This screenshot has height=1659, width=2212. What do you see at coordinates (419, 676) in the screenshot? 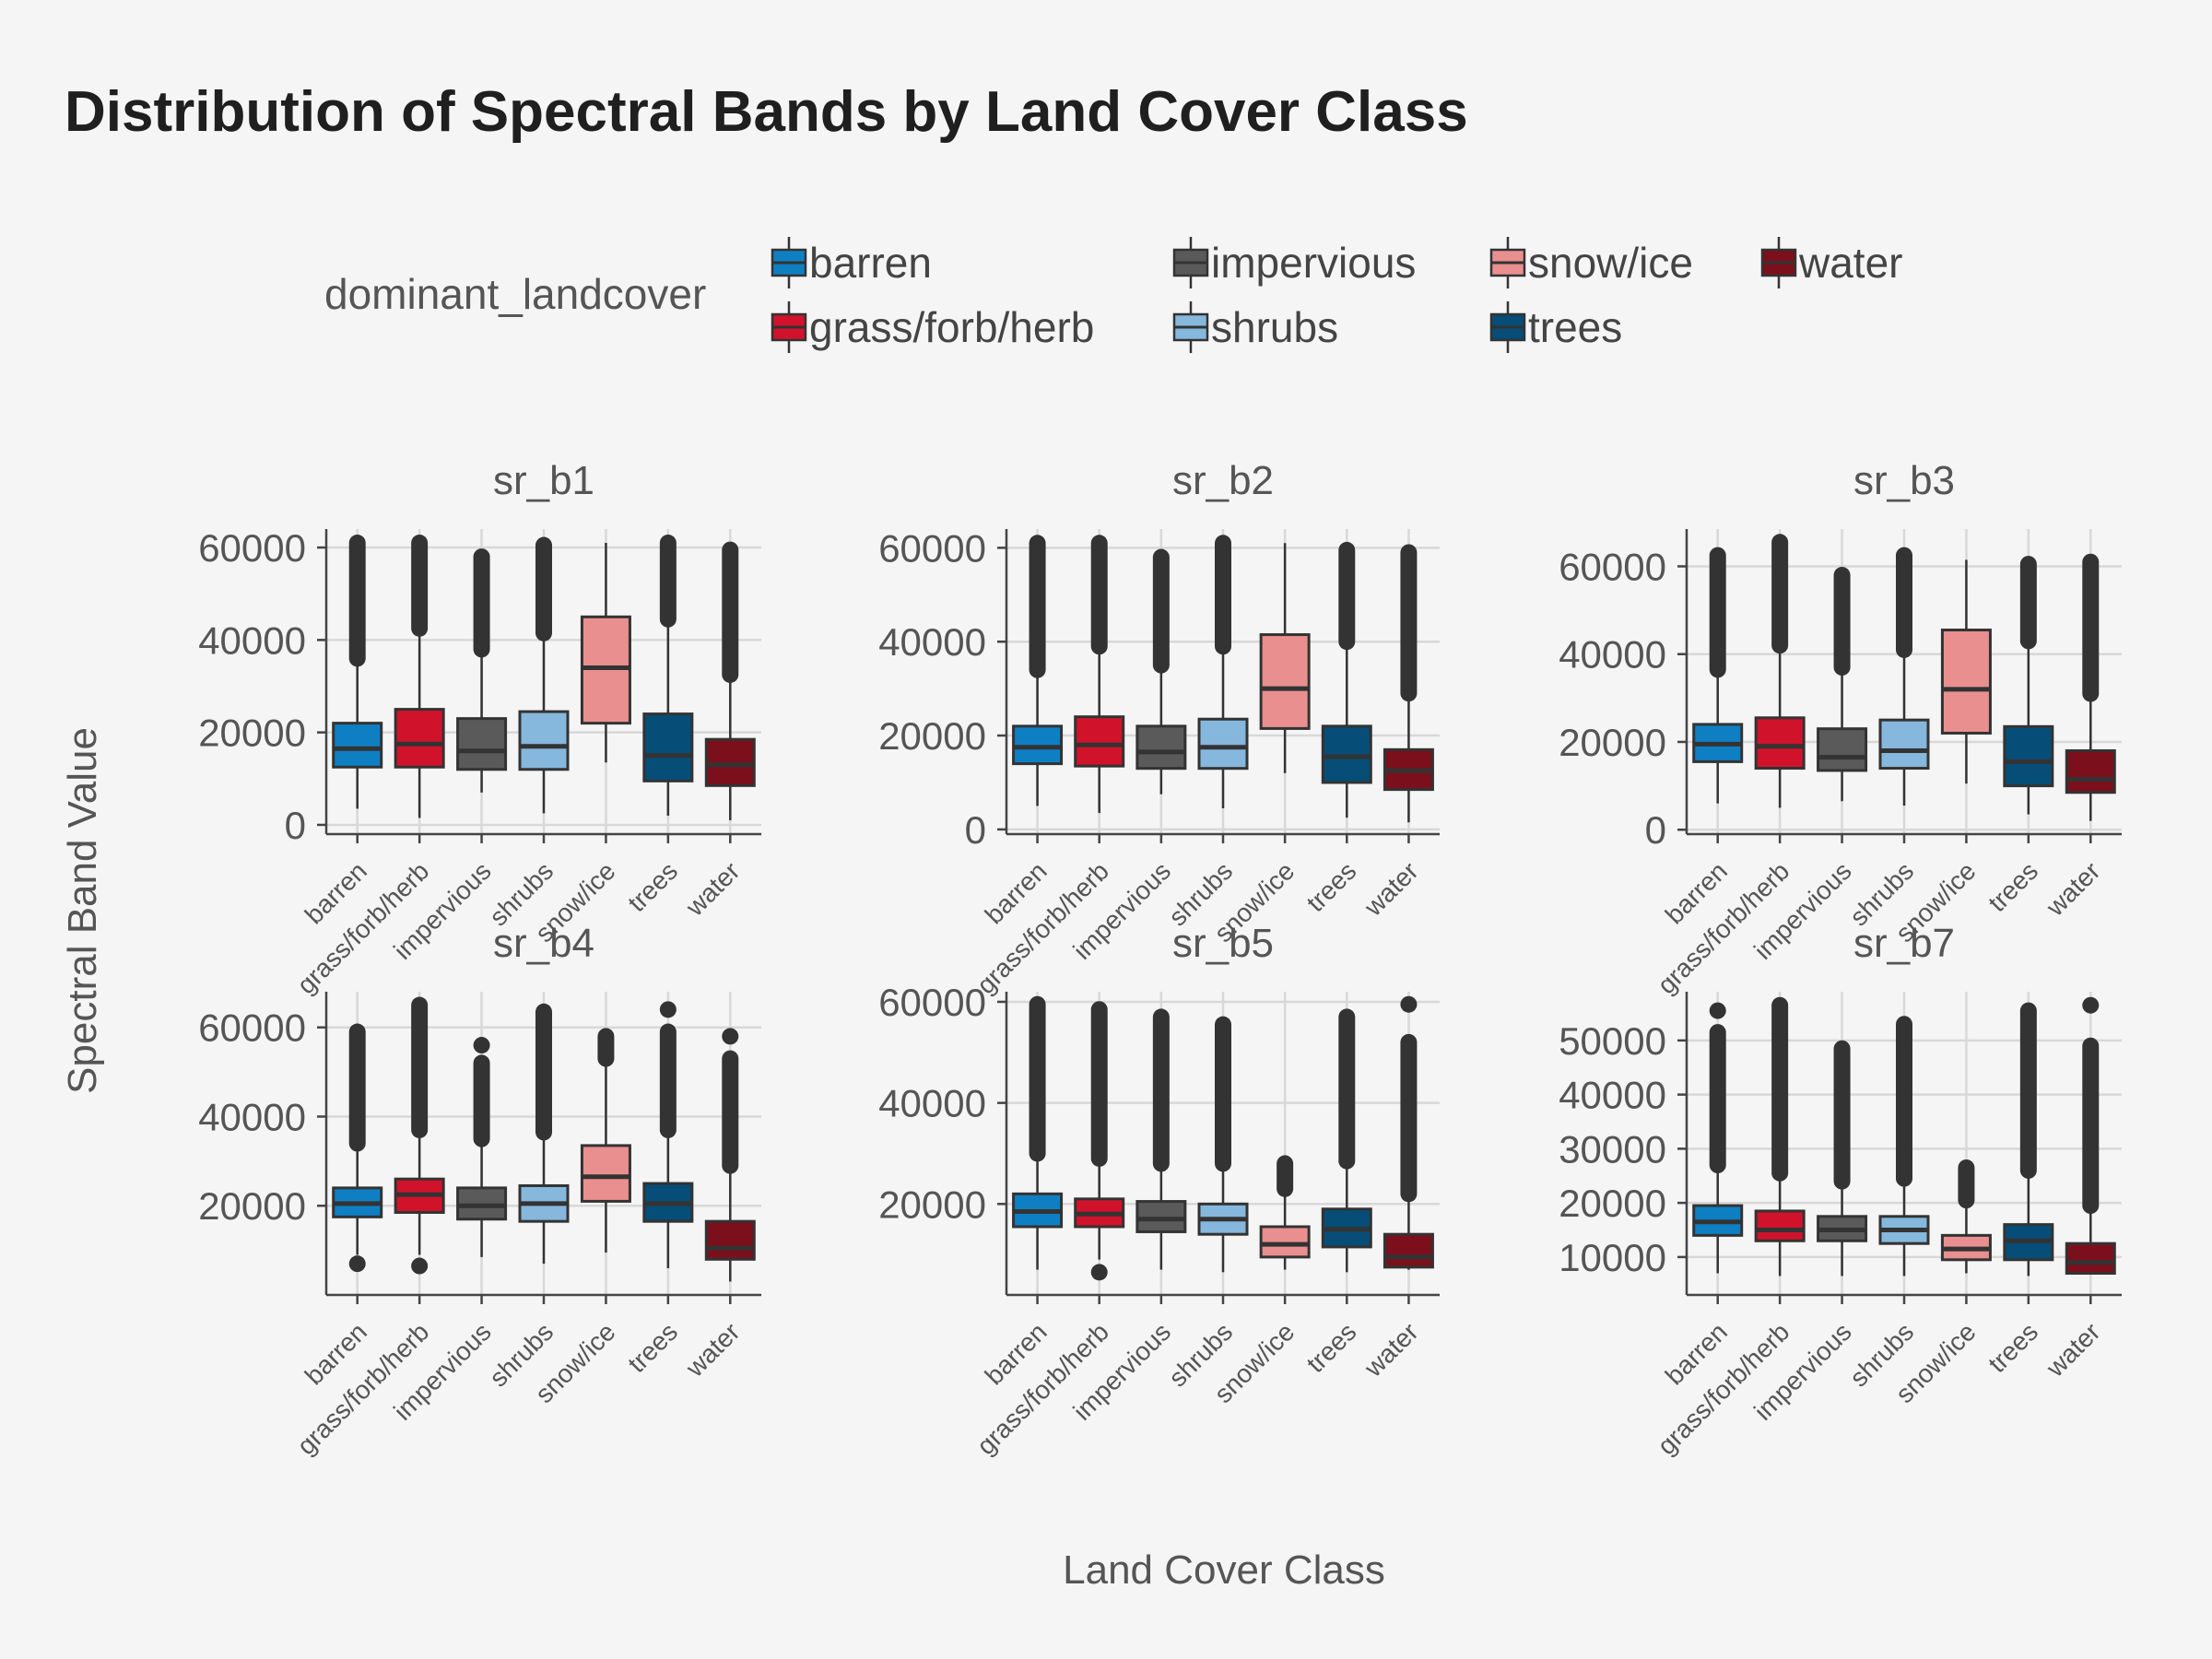
I see `box-sr_b1-grass-forb-herb` at bounding box center [419, 676].